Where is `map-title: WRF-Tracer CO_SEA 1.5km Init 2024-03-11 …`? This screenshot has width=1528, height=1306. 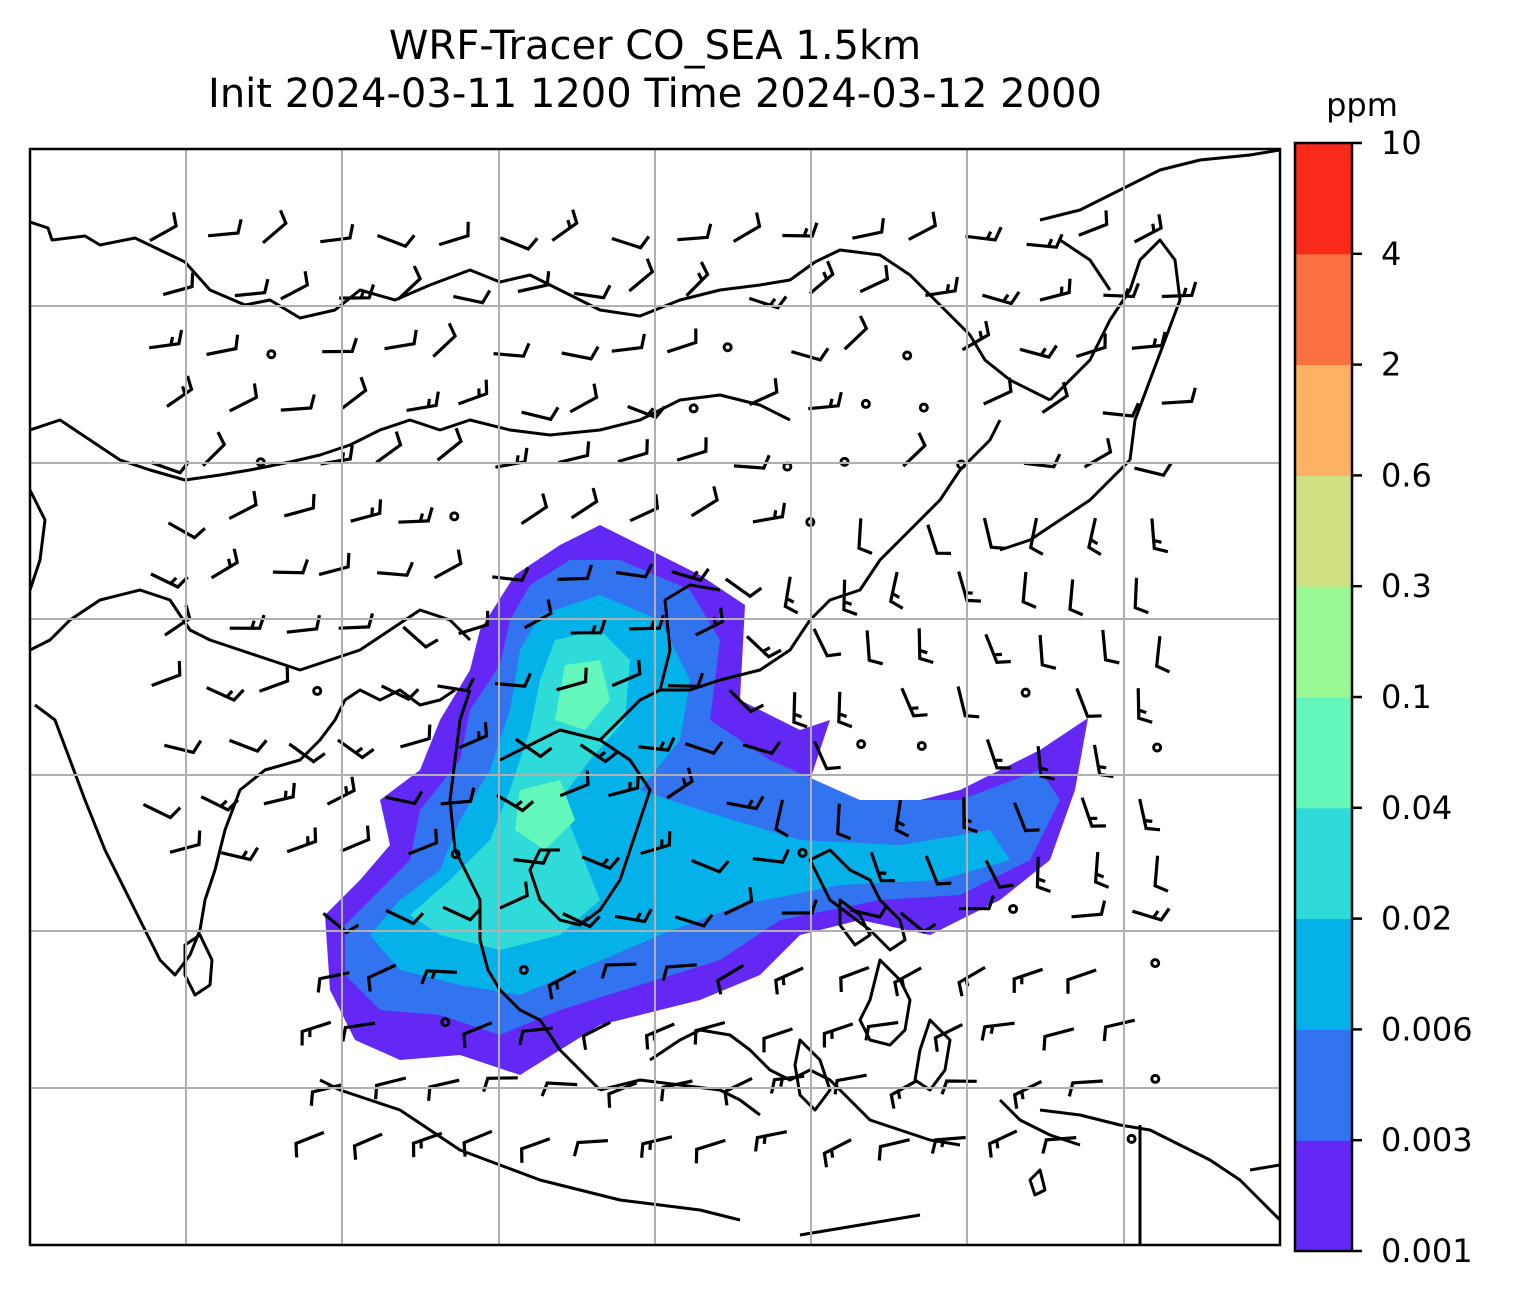
map-title: WRF-Tracer CO_SEA 1.5km Init 2024-03-11 … is located at coordinates (655, 70).